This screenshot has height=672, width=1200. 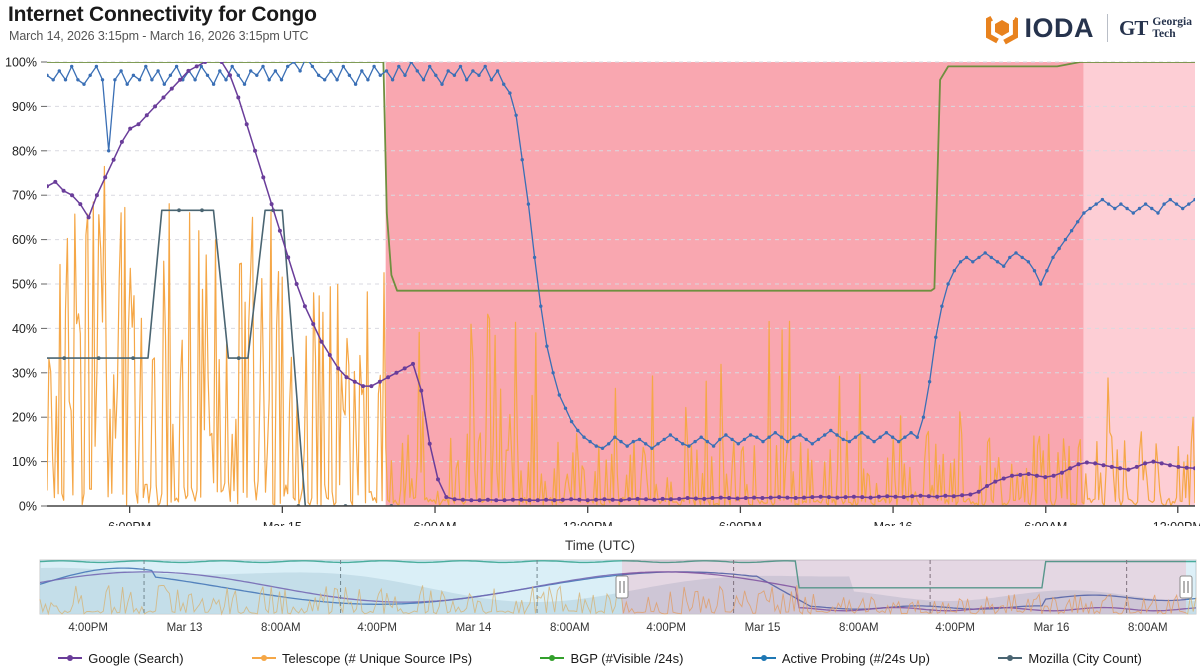 What do you see at coordinates (282, 523) in the screenshot?
I see `x-tick-label: Mar 15` at bounding box center [282, 523].